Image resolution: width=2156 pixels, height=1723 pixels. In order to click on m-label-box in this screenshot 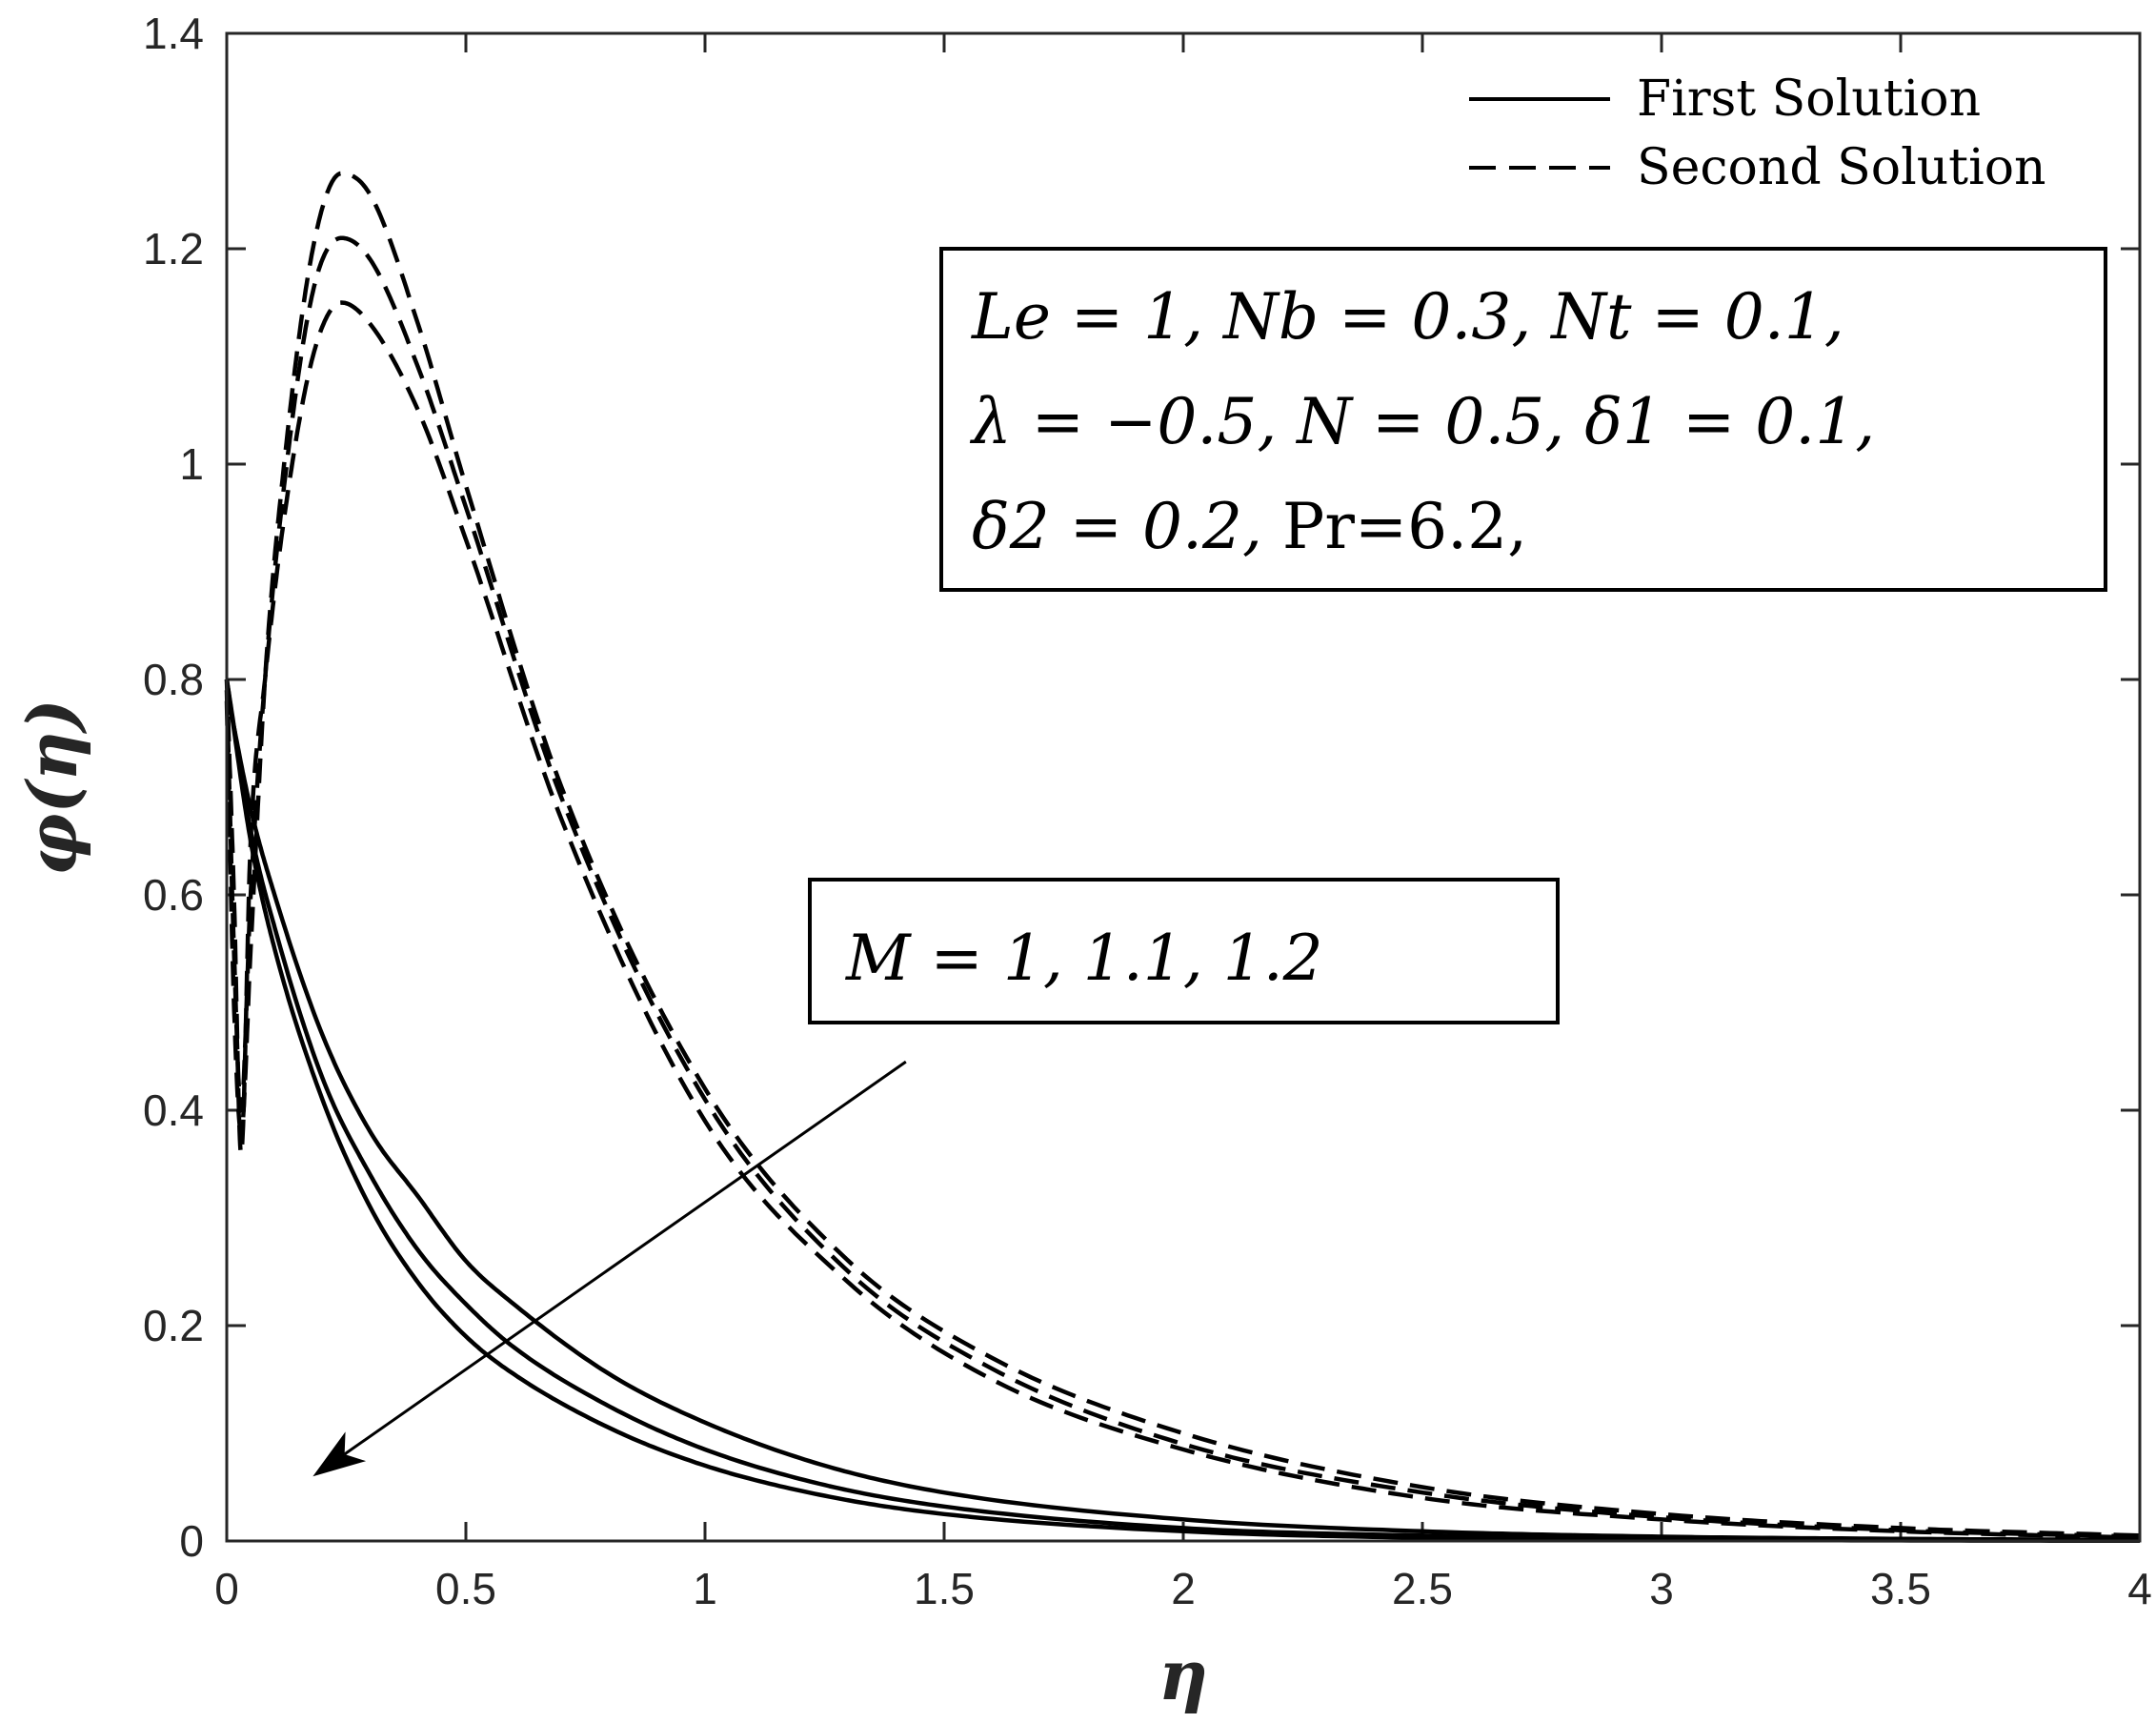, I will do `click(1184, 951)`.